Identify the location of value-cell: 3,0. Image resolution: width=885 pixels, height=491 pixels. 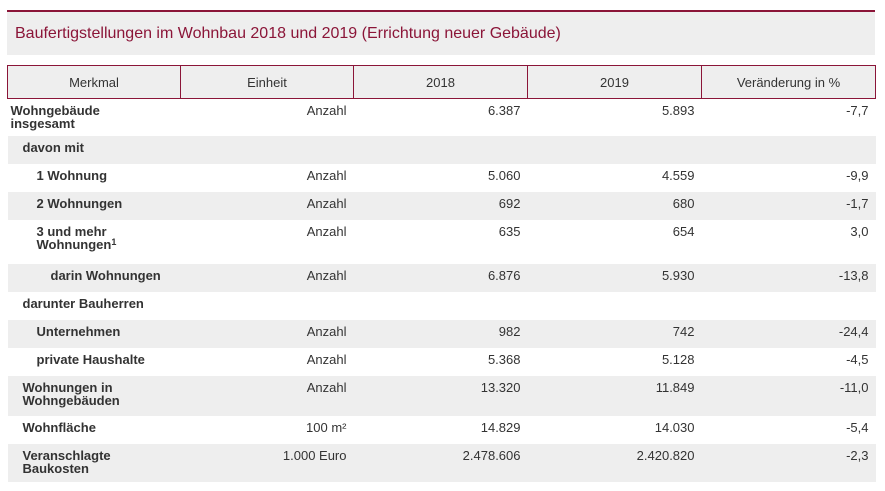
(859, 231).